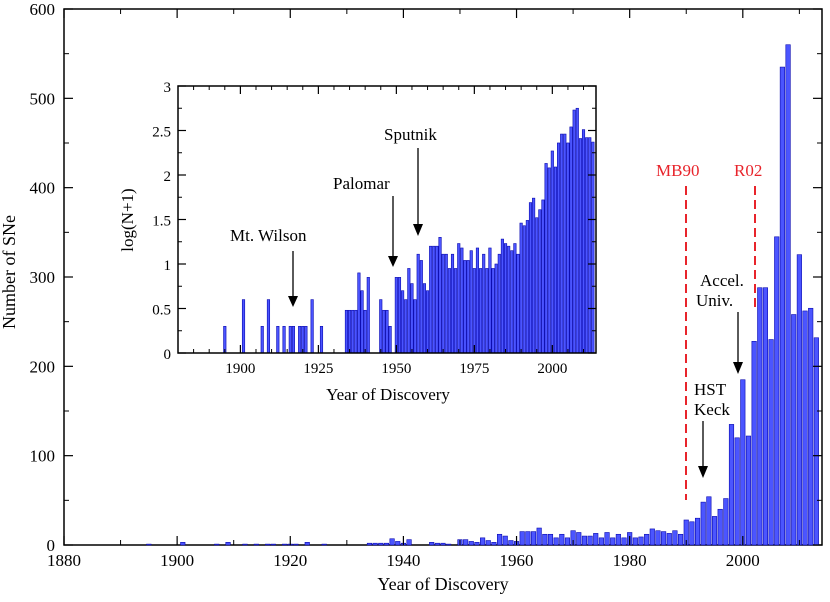 This screenshot has height=602, width=830. What do you see at coordinates (427, 322) in the screenshot?
I see `inset-bar-1960` at bounding box center [427, 322].